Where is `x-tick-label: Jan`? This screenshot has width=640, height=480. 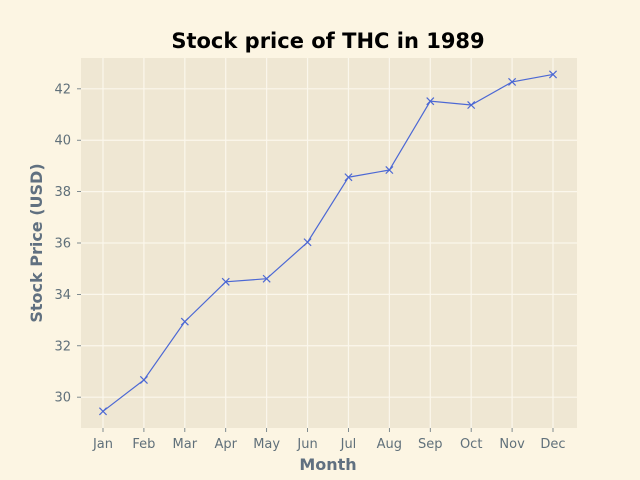 x-tick-label: Jan is located at coordinates (102, 444).